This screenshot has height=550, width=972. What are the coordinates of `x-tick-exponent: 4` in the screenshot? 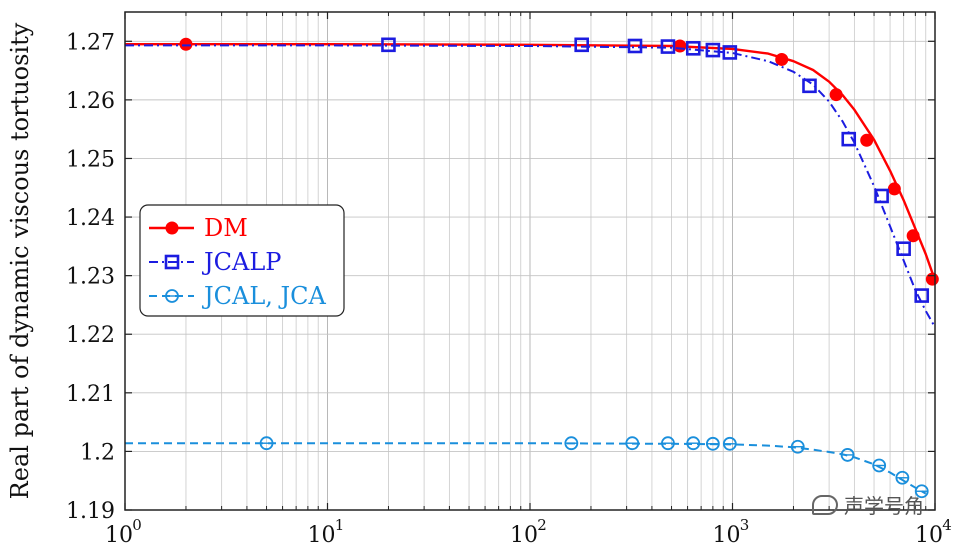 It's located at (947, 525).